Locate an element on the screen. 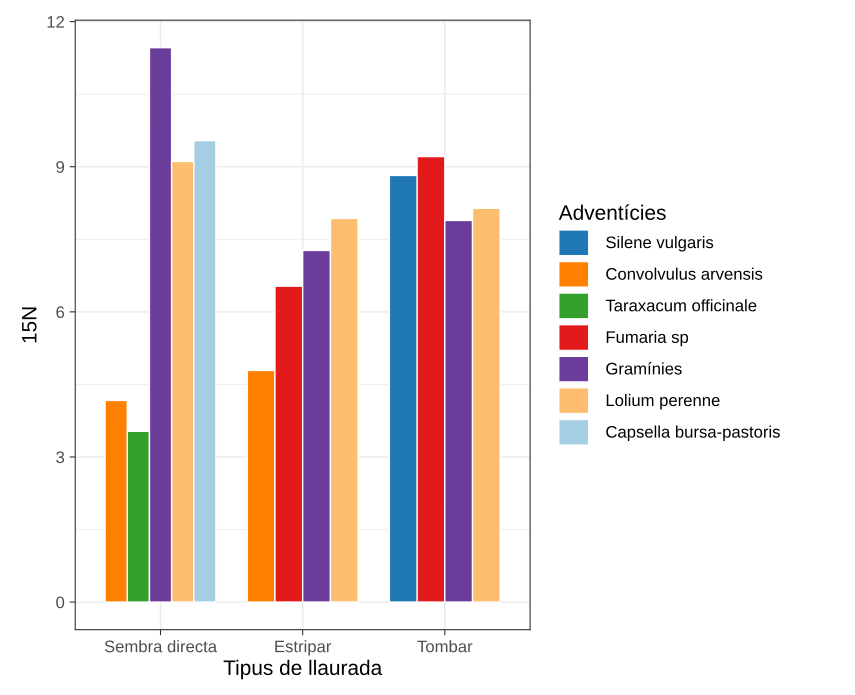  x-tick-label: Estripar is located at coordinates (303, 648).